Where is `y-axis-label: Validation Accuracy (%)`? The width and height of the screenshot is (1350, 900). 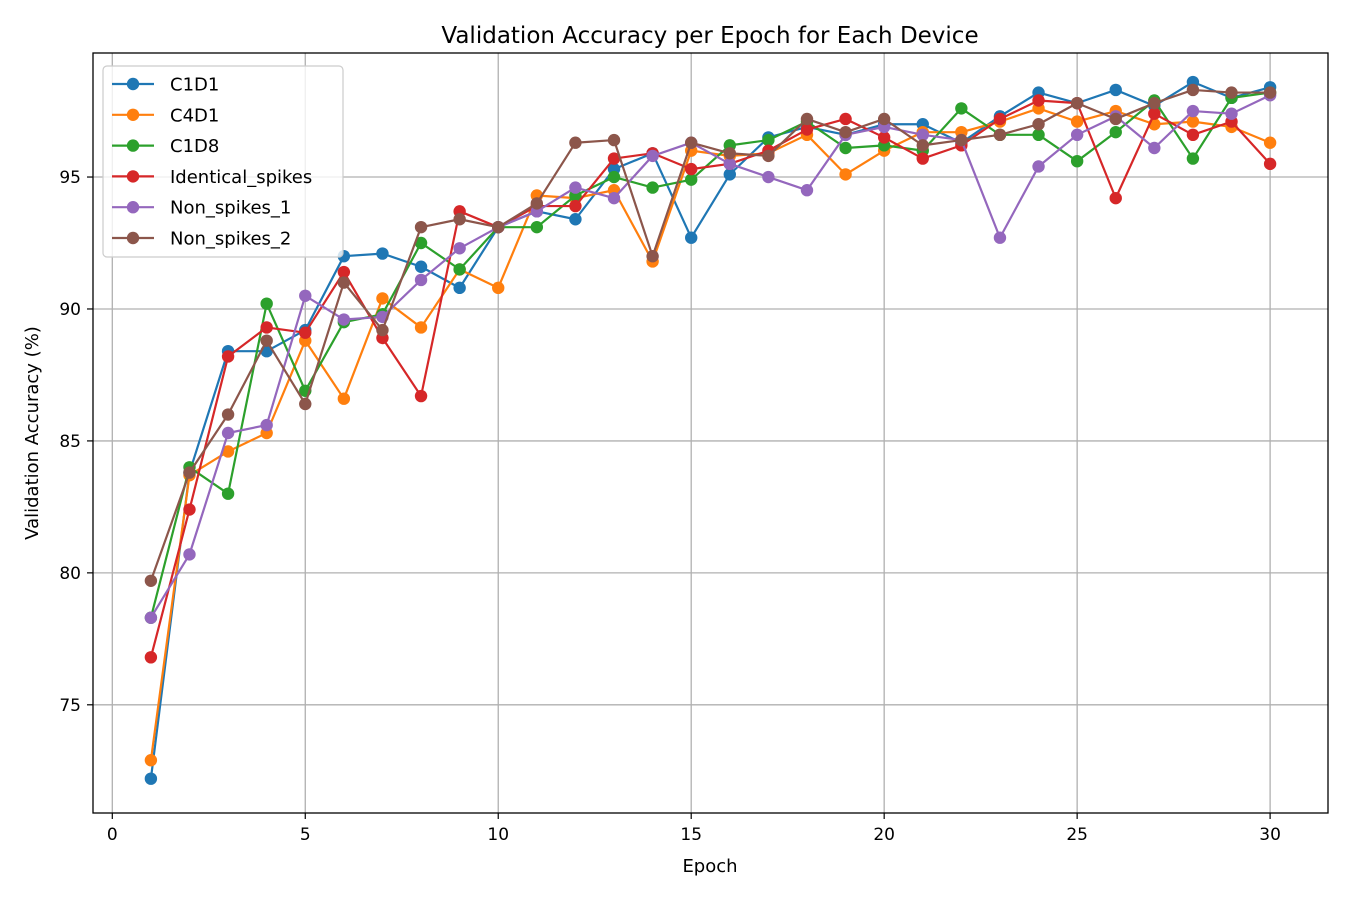
y-axis-label: Validation Accuracy (%) is located at coordinates (32, 433).